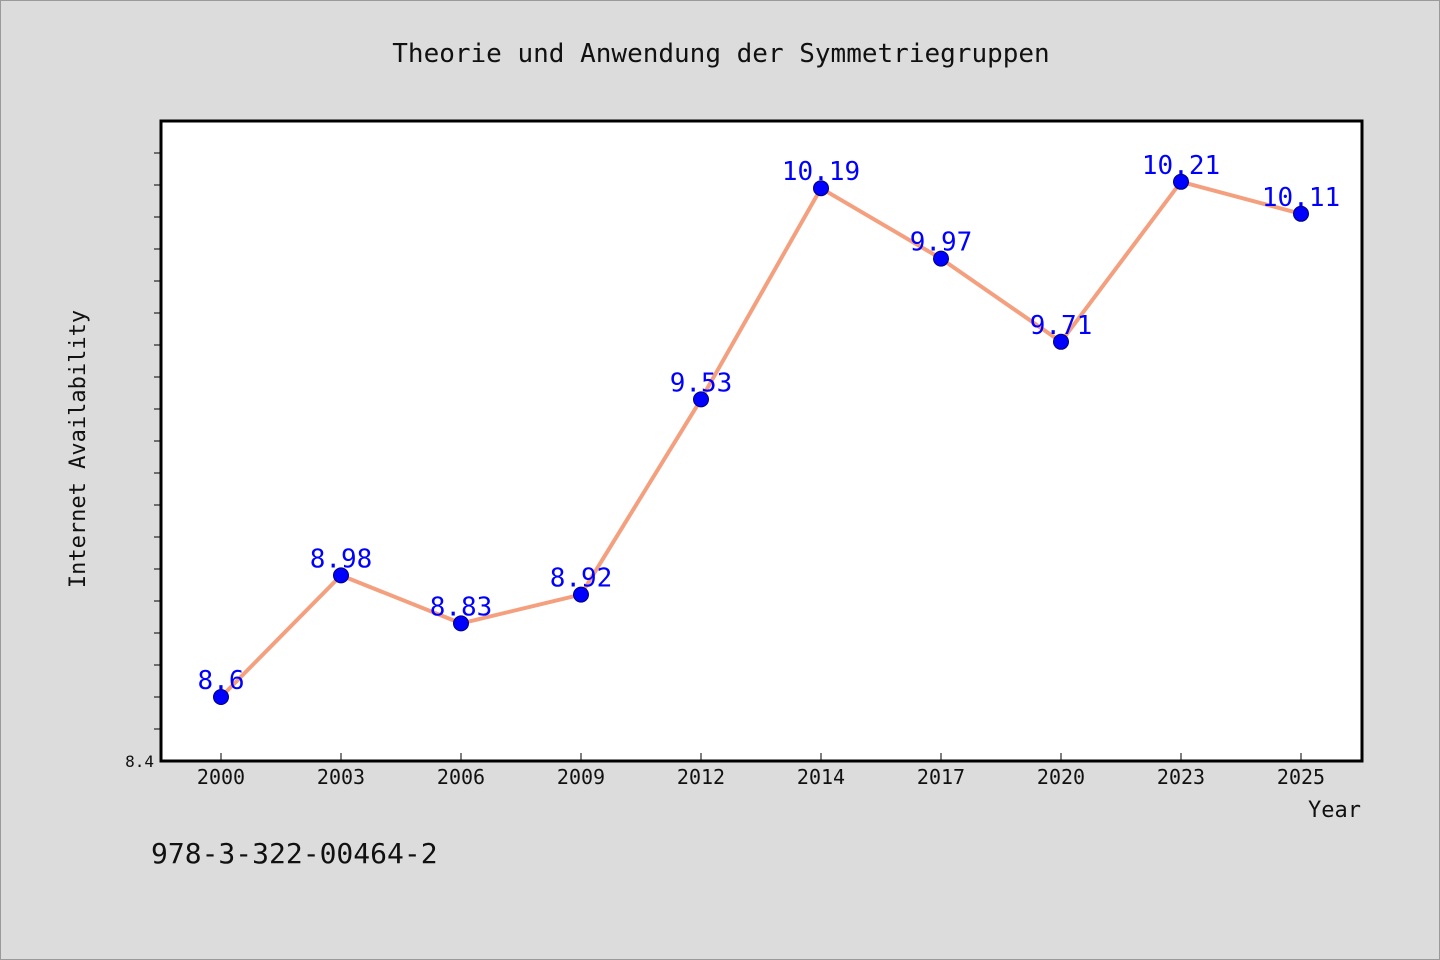  What do you see at coordinates (294, 853) in the screenshot?
I see `isbn-identifier: 978-3-322-00464-2` at bounding box center [294, 853].